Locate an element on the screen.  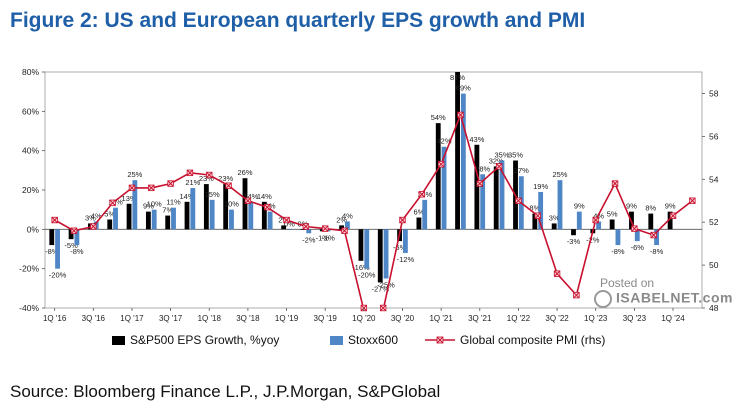
x-tick-label: 3Q '16 is located at coordinates (94, 318).